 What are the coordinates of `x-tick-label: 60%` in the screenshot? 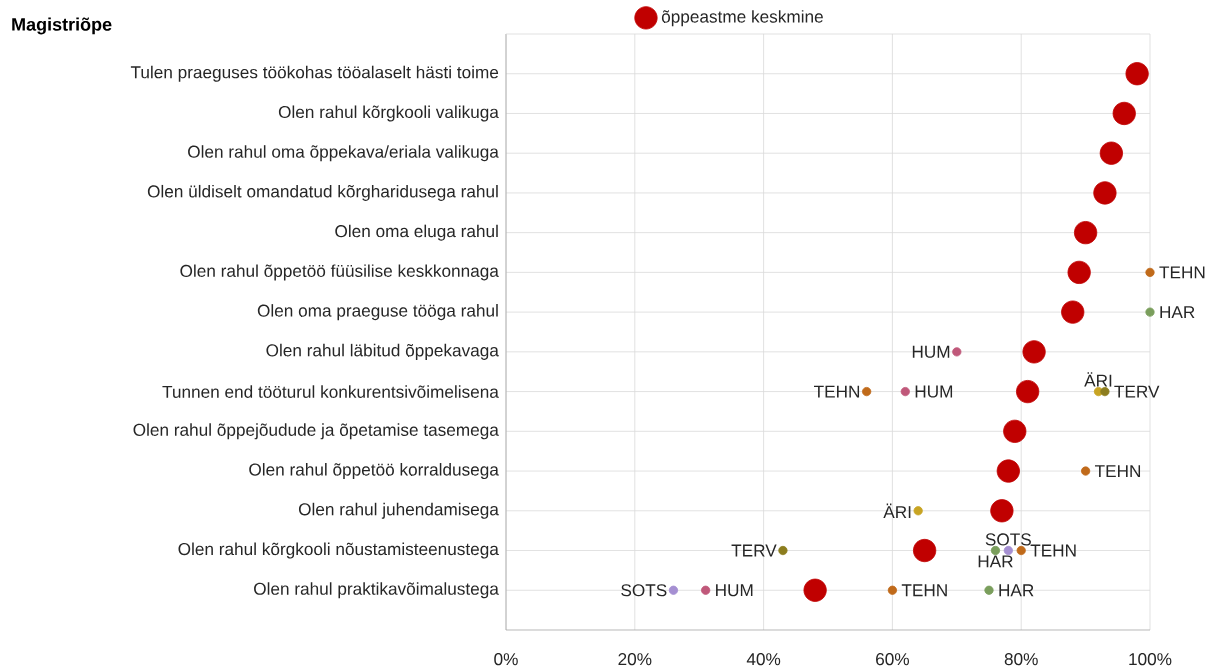 It's located at (892, 659).